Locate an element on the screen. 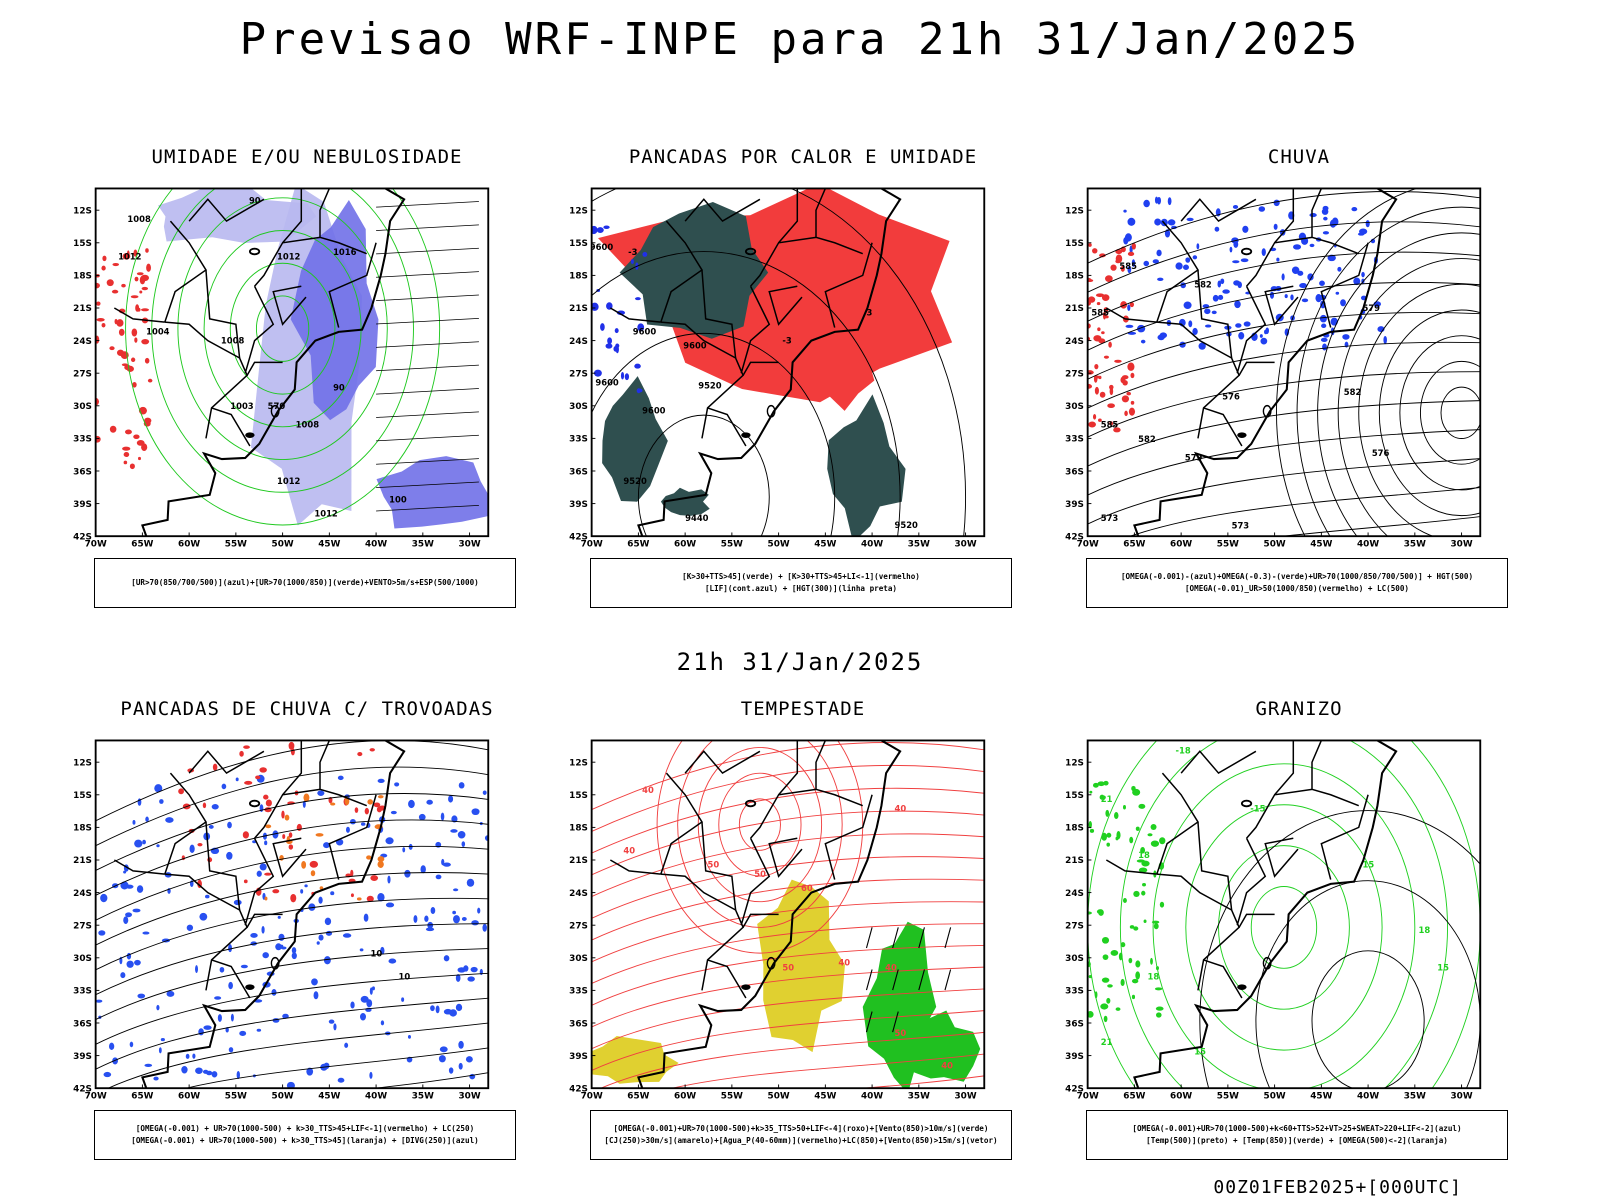 Image resolution: width=1600 pixels, height=1200 pixels. contour-label: 1016 is located at coordinates (345, 252).